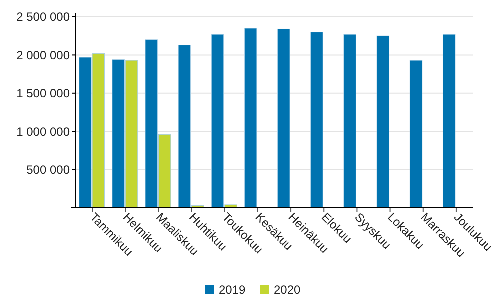 The image size is (500, 308). What do you see at coordinates (288, 290) in the screenshot?
I see `legend-label: 2020` at bounding box center [288, 290].